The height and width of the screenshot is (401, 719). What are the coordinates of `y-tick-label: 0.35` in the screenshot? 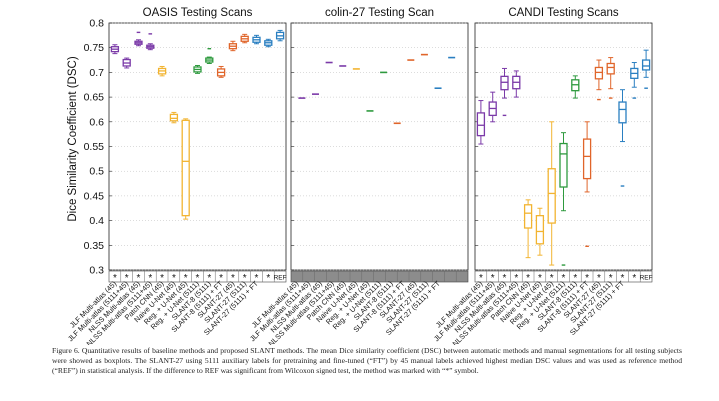 It's located at (94, 246).